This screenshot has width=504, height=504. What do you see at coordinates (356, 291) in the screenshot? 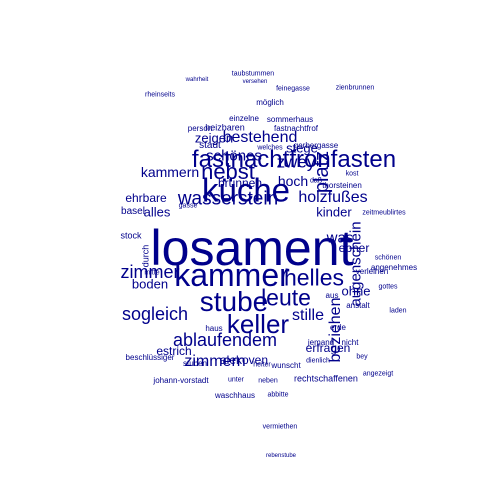
I see `word: ohne` at bounding box center [356, 291].